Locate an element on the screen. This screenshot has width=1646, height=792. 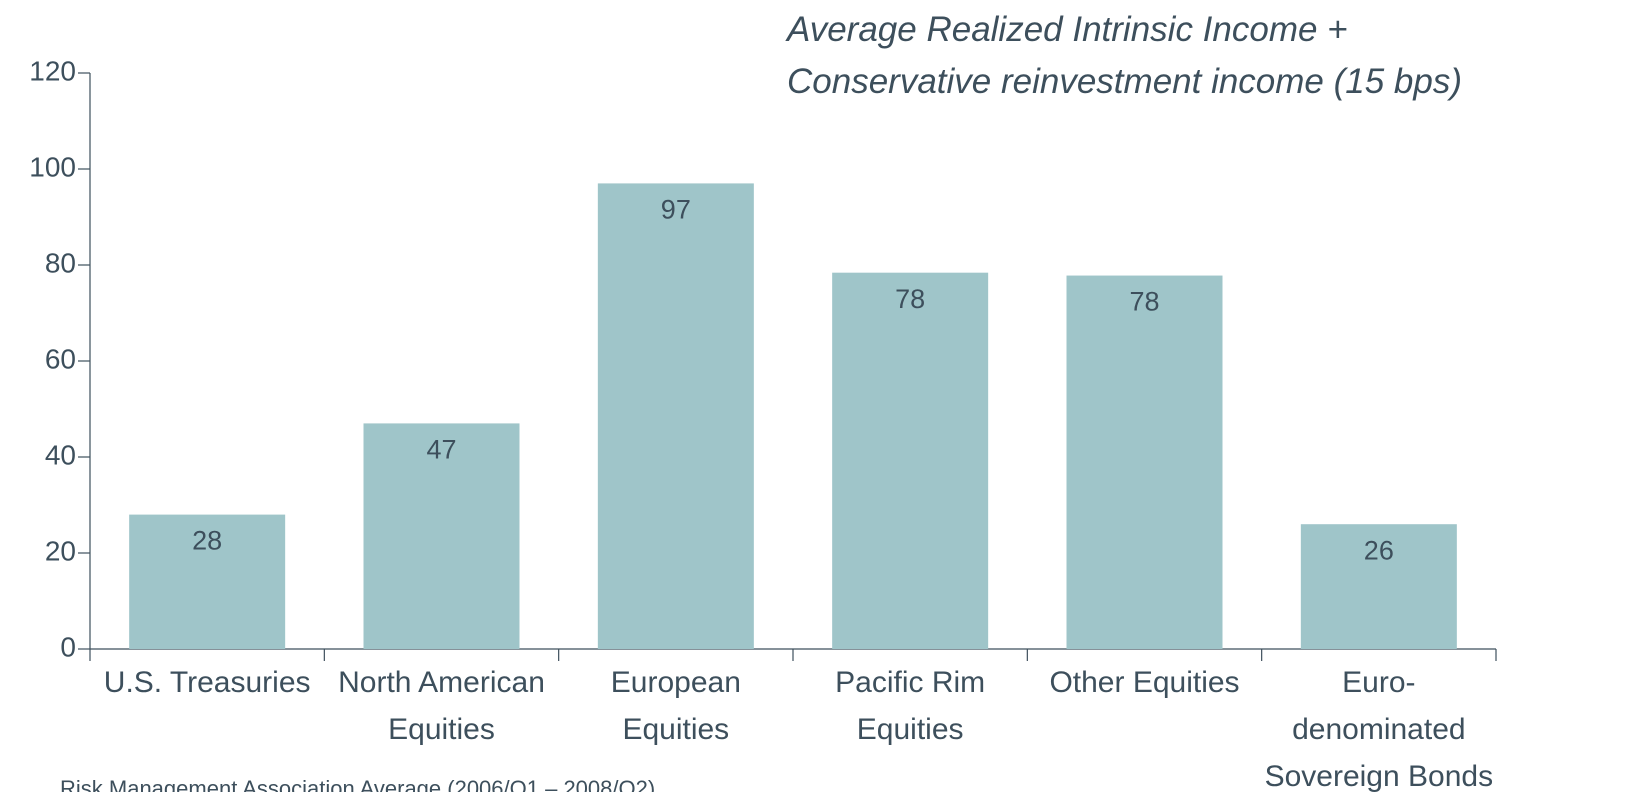
y-tick-label: 80 is located at coordinates (60, 262).